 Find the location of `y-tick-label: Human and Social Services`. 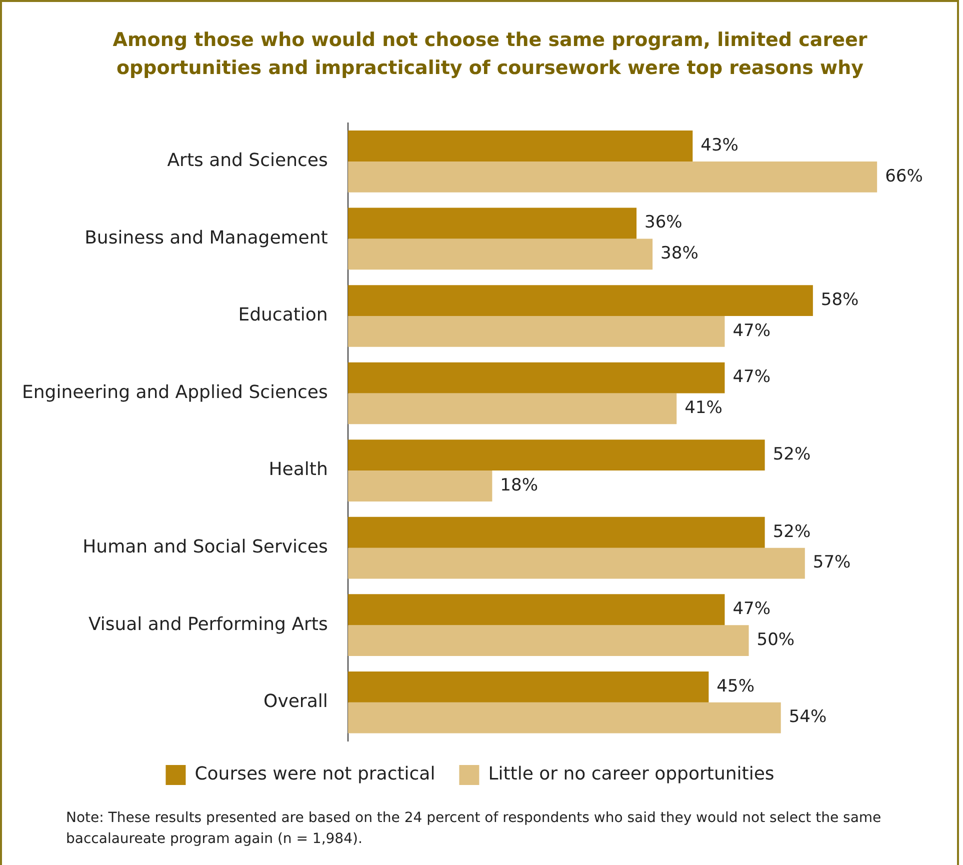

y-tick-label: Human and Social Services is located at coordinates (205, 547).